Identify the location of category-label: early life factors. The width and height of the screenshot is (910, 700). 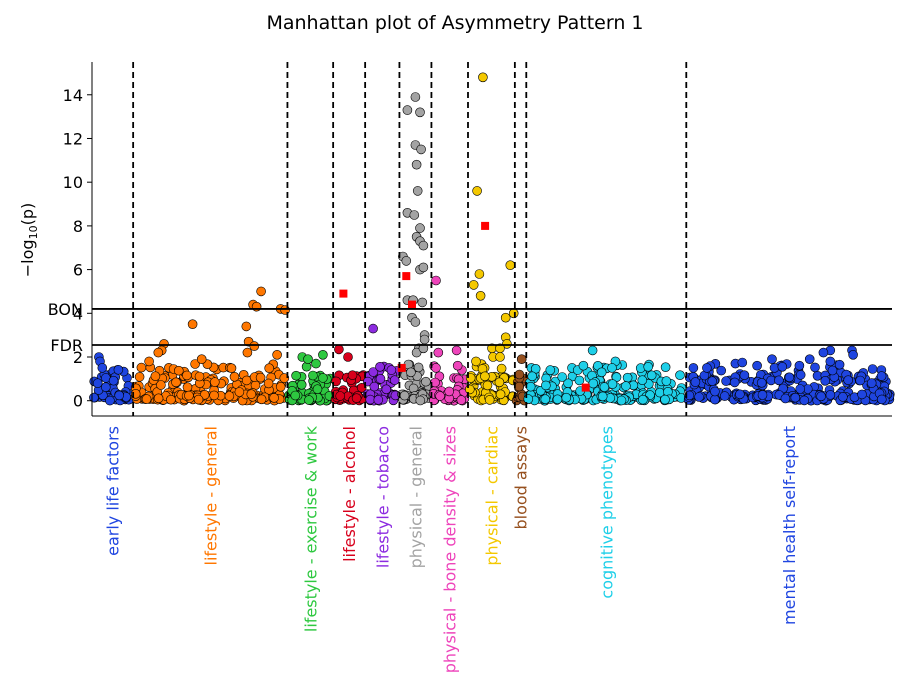
(113, 491).